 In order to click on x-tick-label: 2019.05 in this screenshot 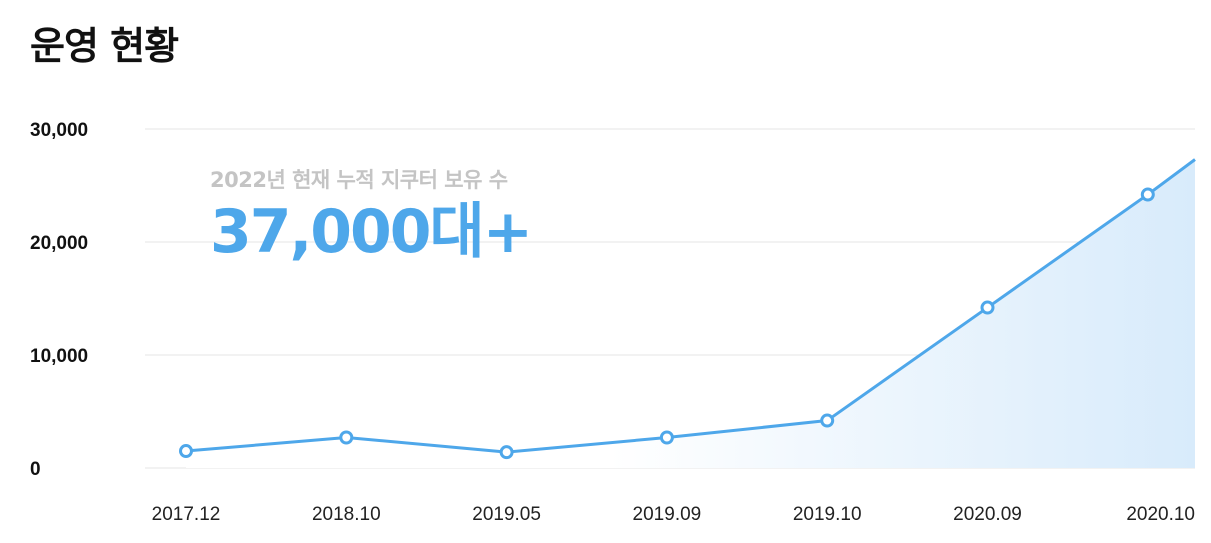, I will do `click(506, 514)`.